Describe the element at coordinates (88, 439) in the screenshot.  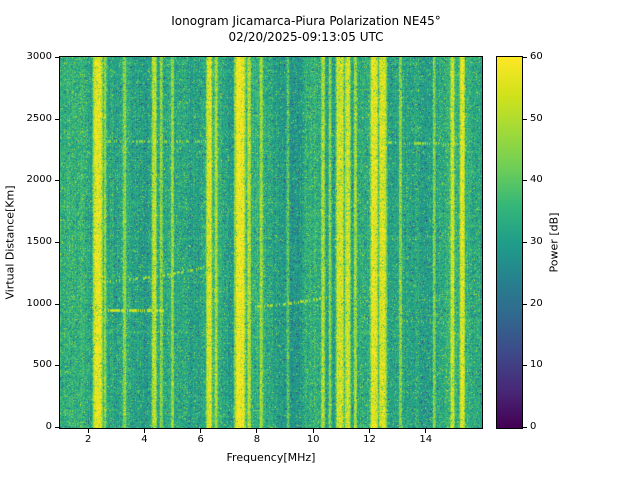
I see `x-tick-label: 2` at that location.